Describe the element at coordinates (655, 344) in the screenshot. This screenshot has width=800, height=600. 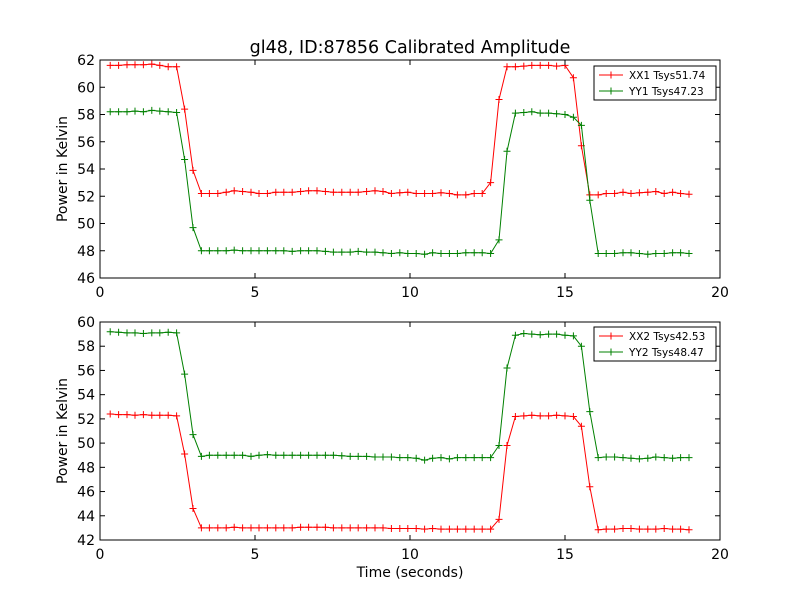
I see `legend-box` at that location.